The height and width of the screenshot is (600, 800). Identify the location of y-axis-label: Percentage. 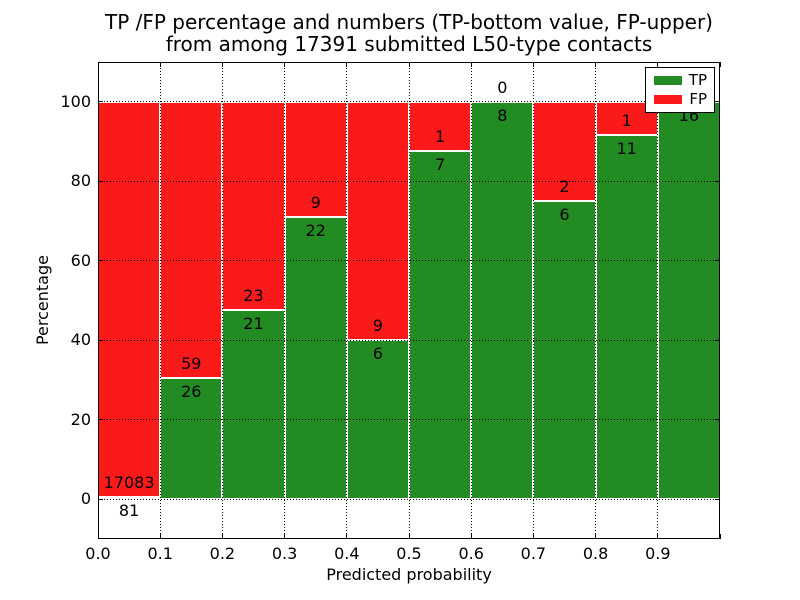
(42, 300).